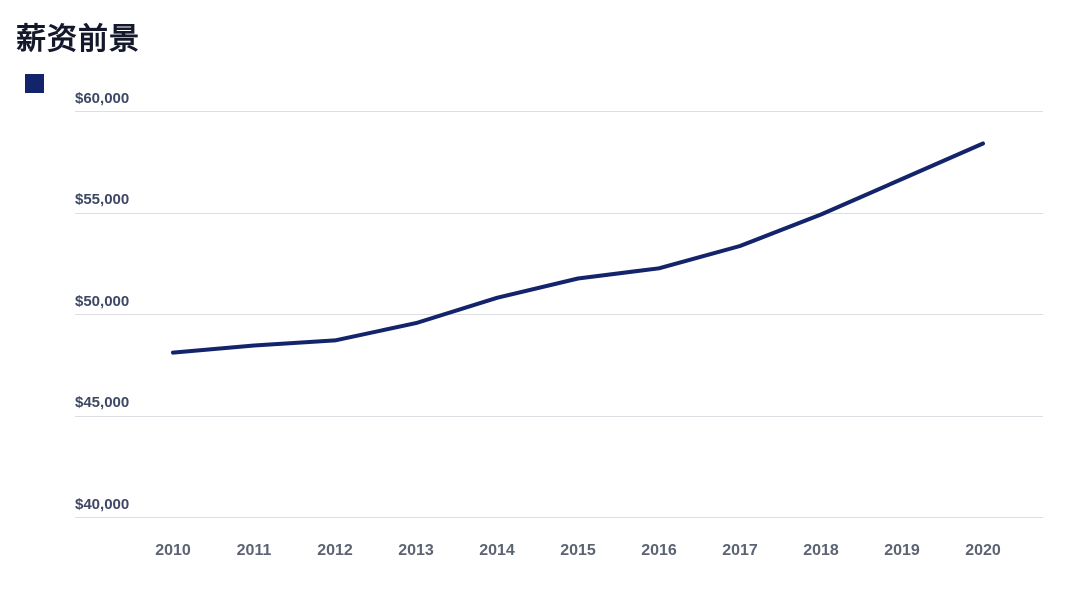 Image resolution: width=1080 pixels, height=597 pixels. Describe the element at coordinates (102, 98) in the screenshot. I see `y-axis-label: $60,000` at that location.